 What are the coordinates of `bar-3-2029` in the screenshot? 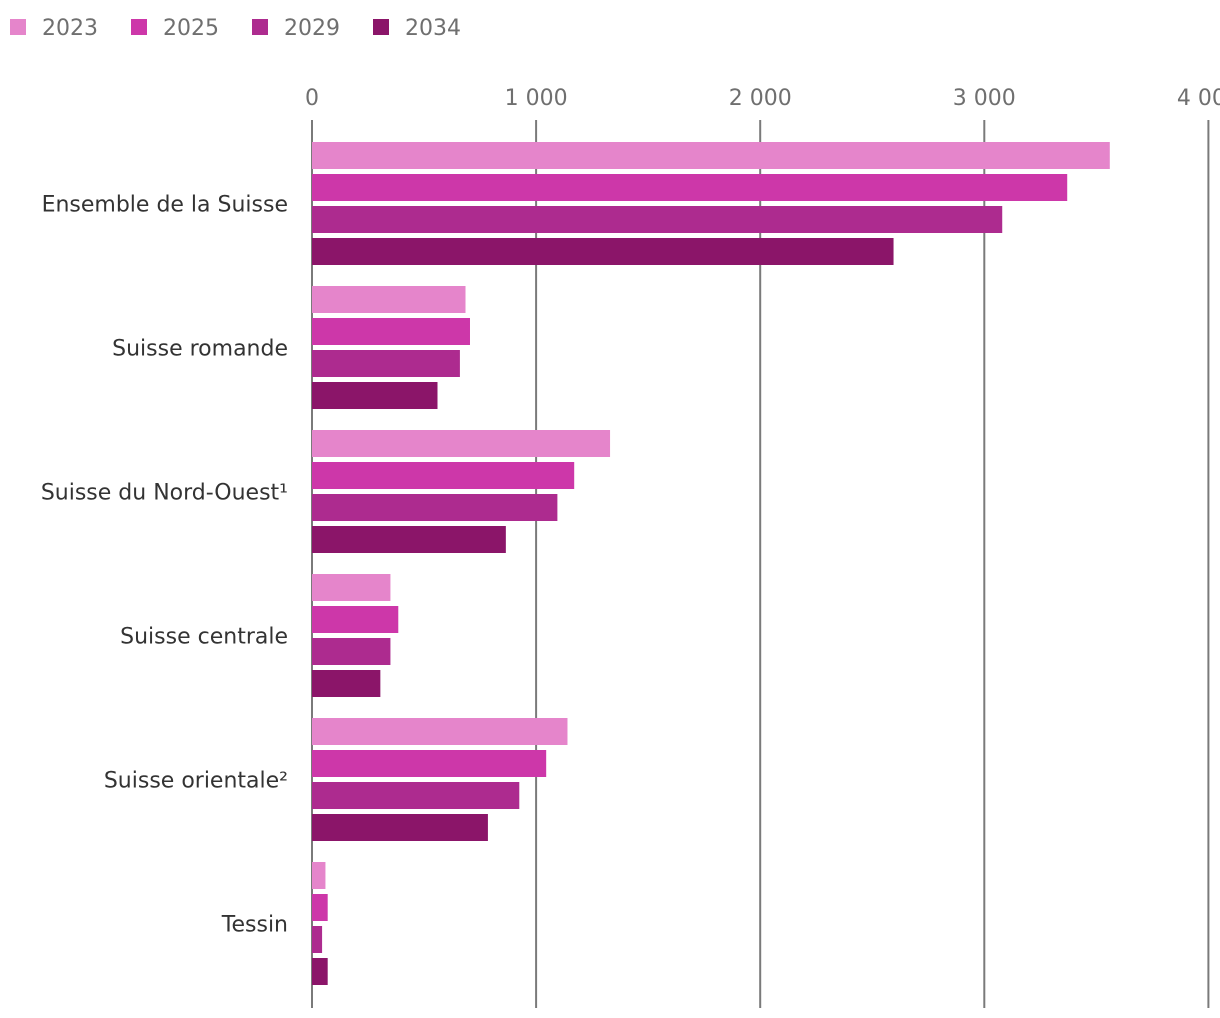 It's located at (351, 651).